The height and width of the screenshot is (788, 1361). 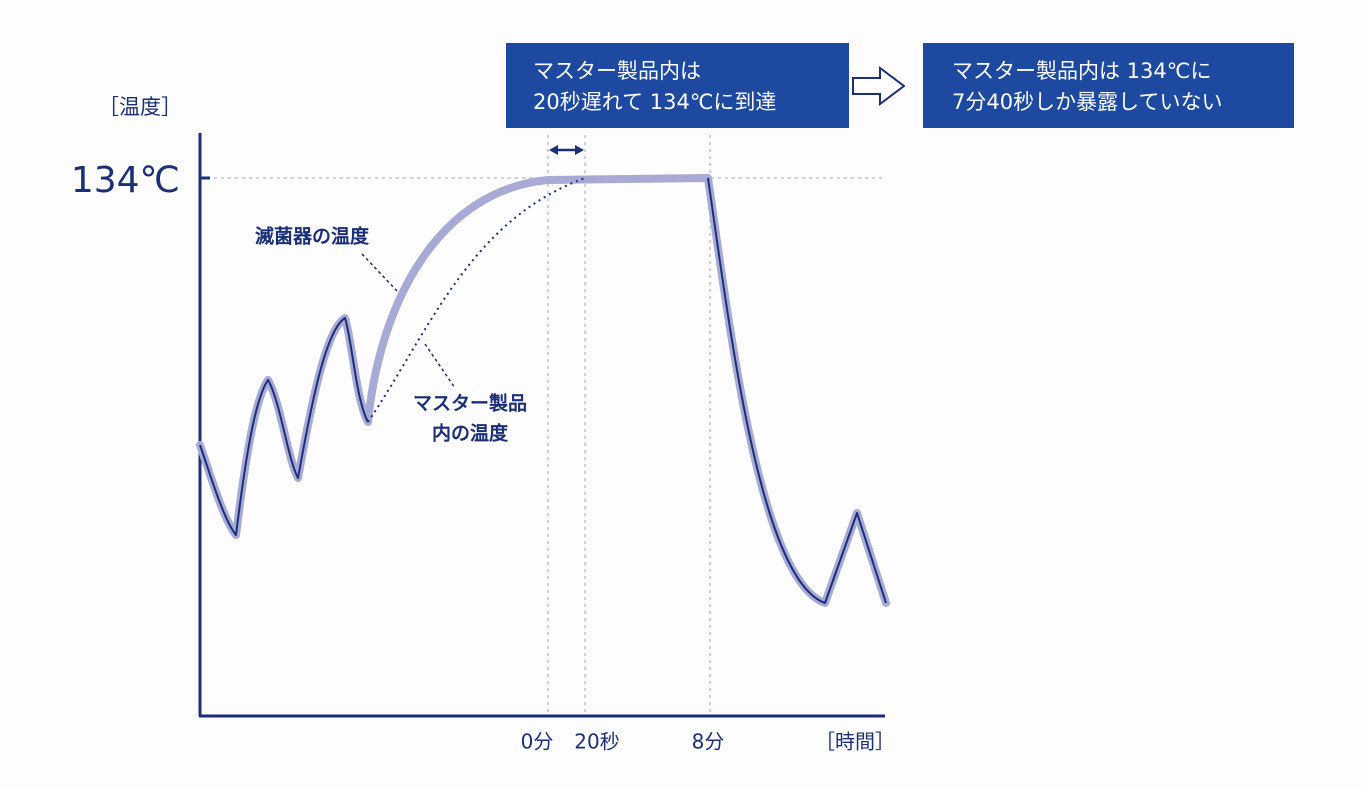 What do you see at coordinates (470, 433) in the screenshot?
I see `curve-label: 内の温度` at bounding box center [470, 433].